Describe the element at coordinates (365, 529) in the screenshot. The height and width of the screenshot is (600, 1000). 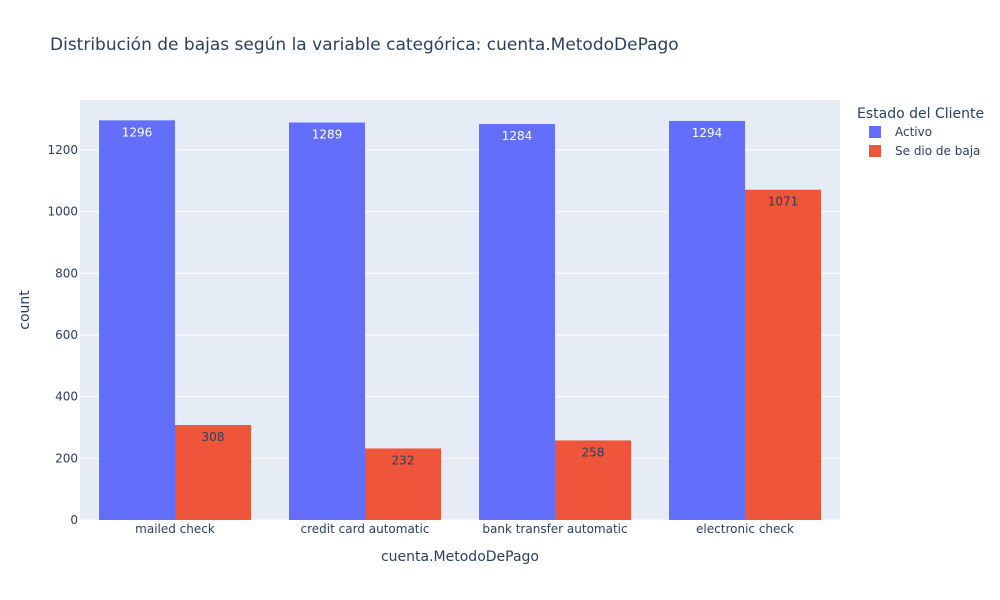
I see `x-tick-label: credit card automatic` at that location.